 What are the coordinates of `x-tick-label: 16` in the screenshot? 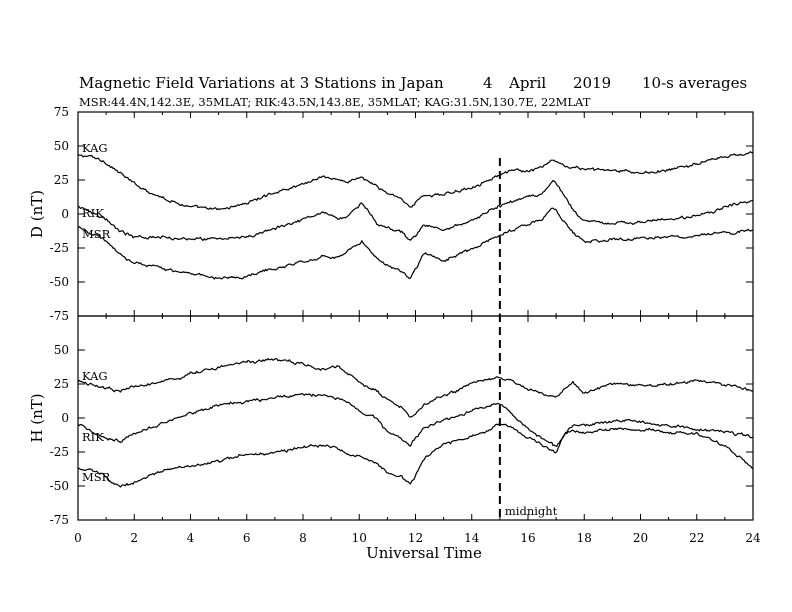 It's located at (527, 538).